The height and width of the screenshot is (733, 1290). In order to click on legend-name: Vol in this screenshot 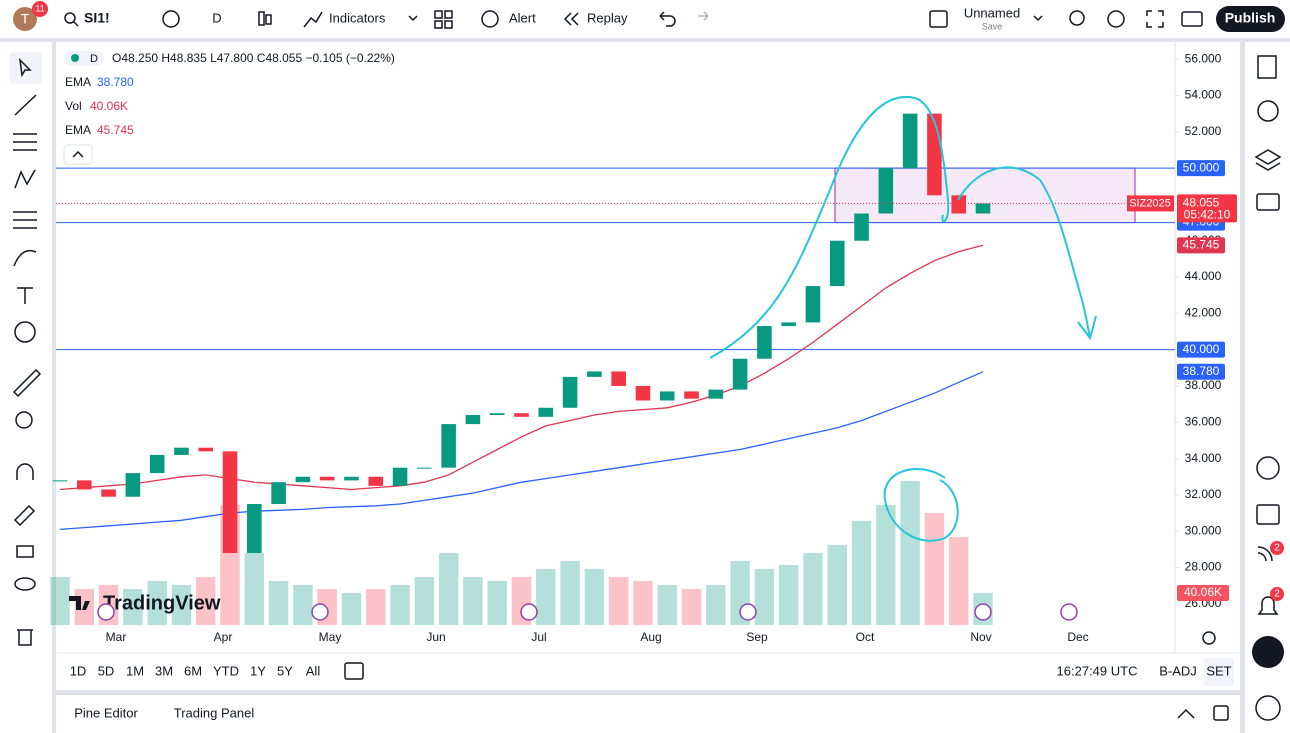, I will do `click(73, 106)`.